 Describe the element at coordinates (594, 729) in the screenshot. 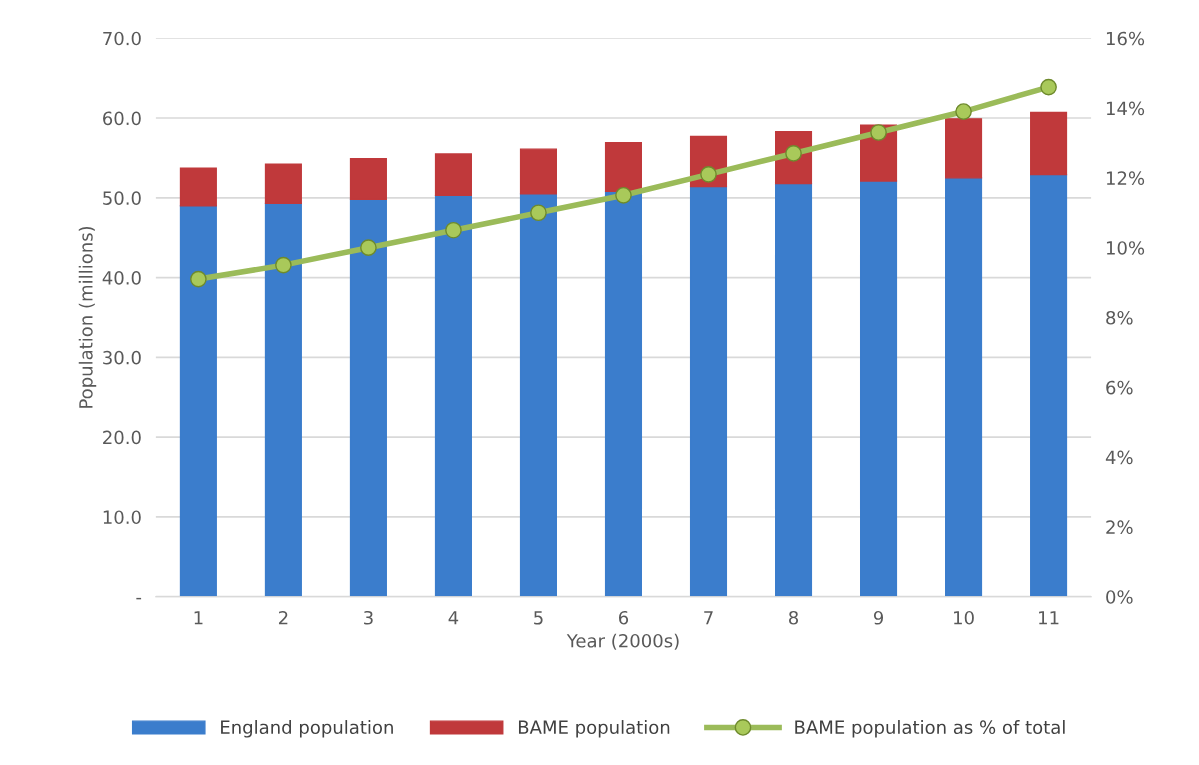

I see `legend-label: BAME population` at that location.